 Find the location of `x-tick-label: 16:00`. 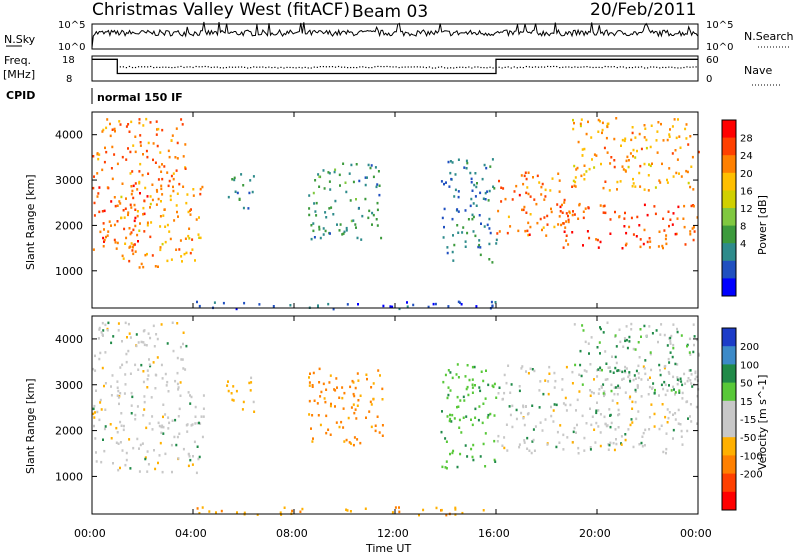

x-tick-label: 16:00 is located at coordinates (494, 533).